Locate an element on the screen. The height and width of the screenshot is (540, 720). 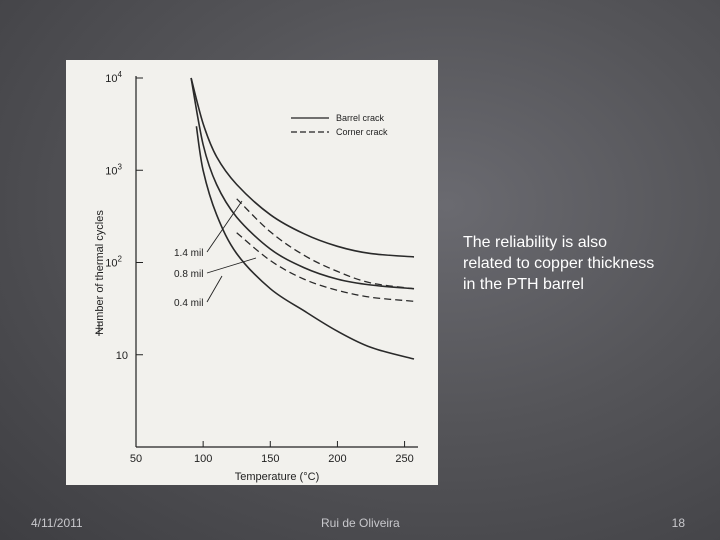
y-tick-label: 10³ is located at coordinates (113, 169).